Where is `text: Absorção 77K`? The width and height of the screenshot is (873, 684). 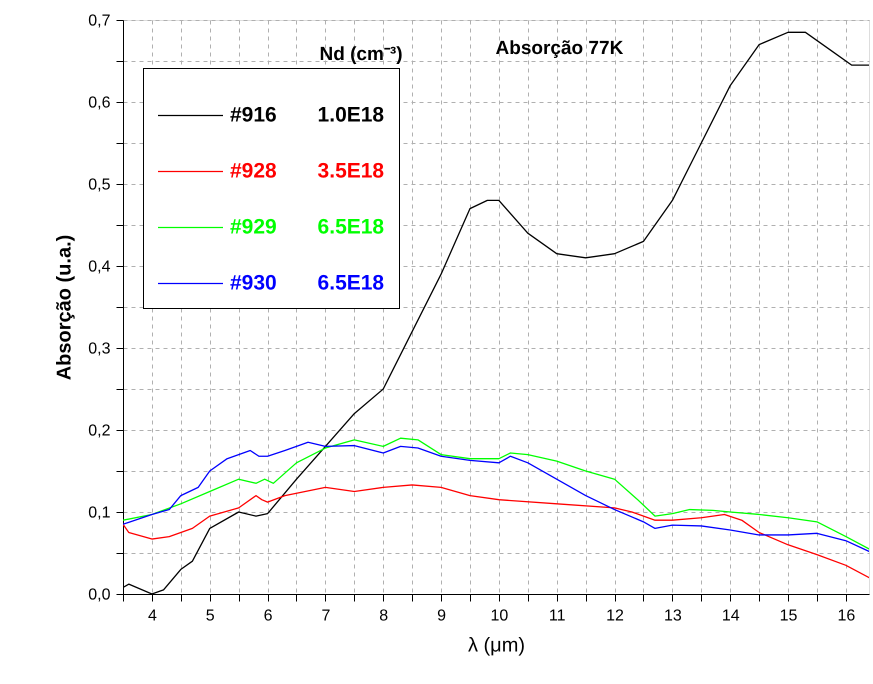
text: Absorção 77K is located at coordinates (560, 48).